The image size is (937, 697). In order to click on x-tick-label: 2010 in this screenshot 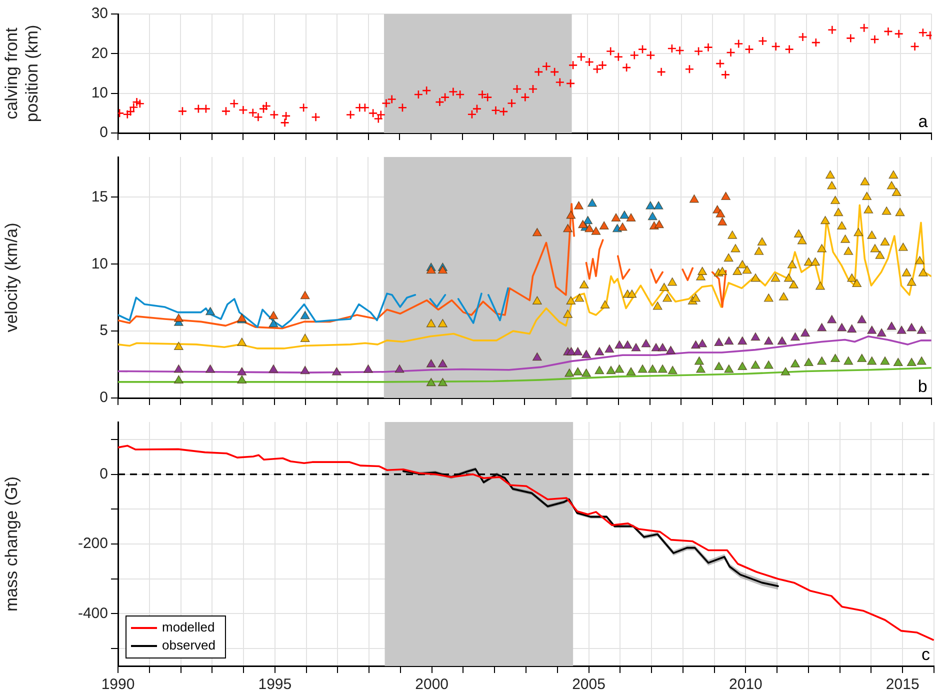, I will do `click(745, 685)`.